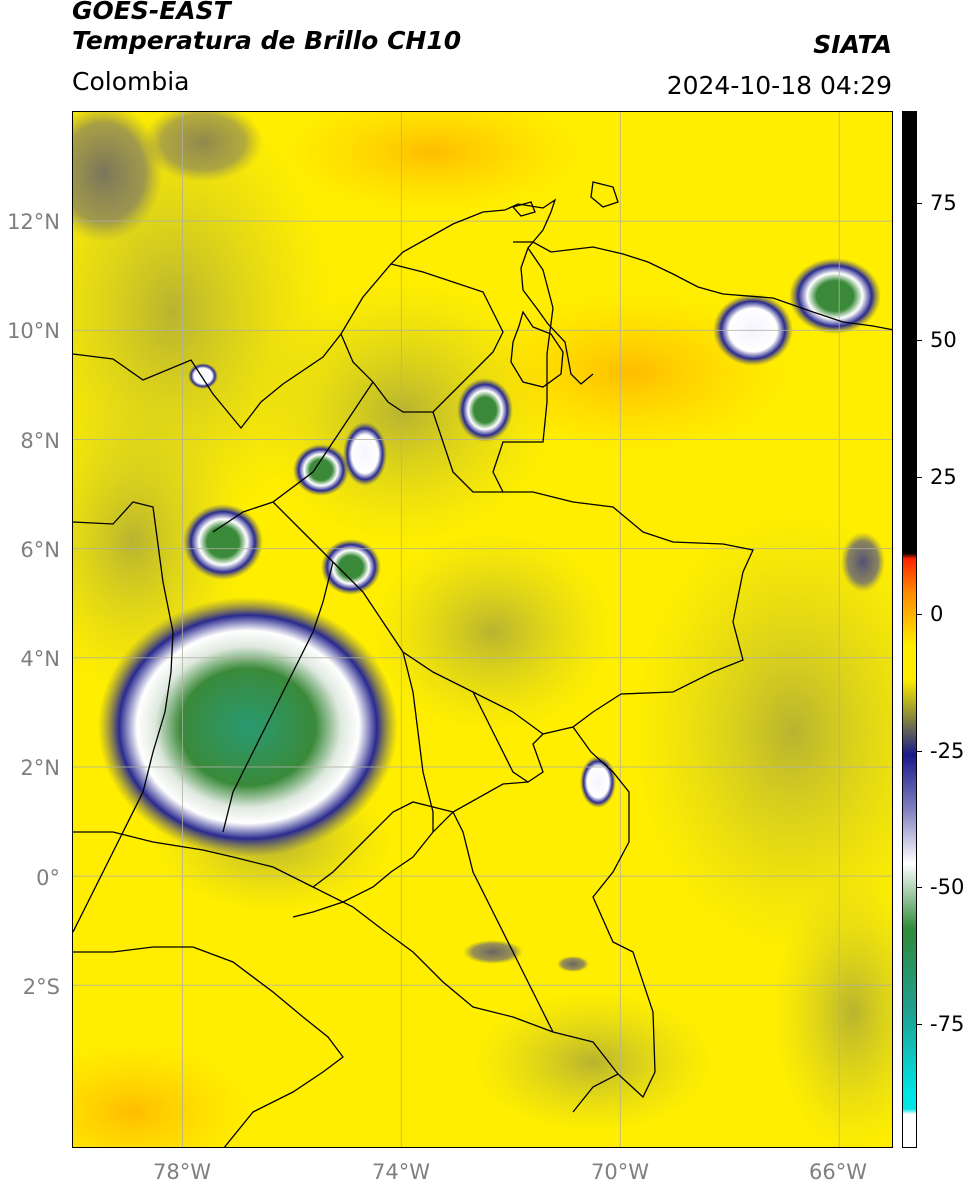  Describe the element at coordinates (123, 717) in the screenshot. I see `pacific-coastline` at that location.